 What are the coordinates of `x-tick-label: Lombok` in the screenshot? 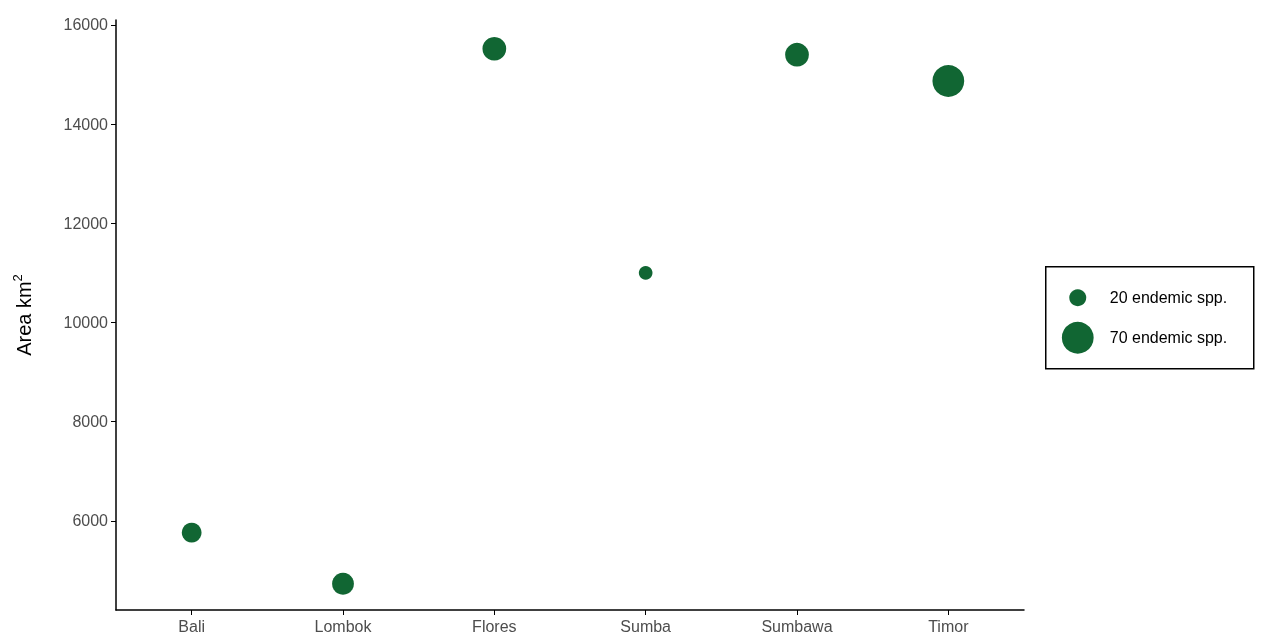 It's located at (343, 626).